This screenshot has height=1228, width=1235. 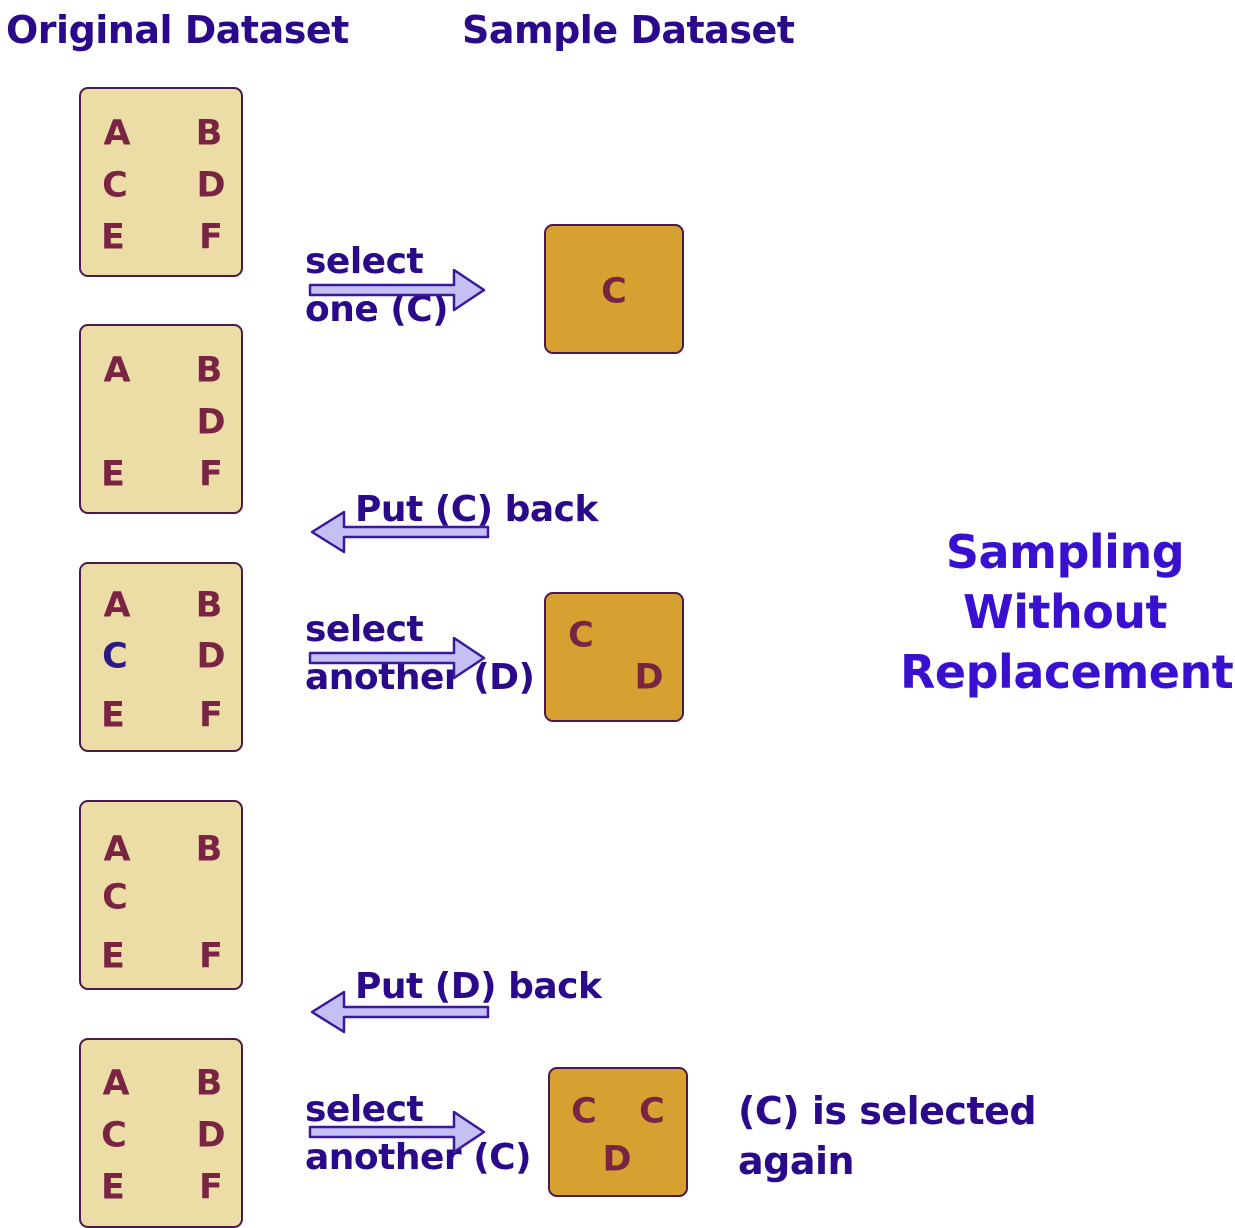 I want to click on original-dataset-header: Original Dataset, so click(x=177, y=30).